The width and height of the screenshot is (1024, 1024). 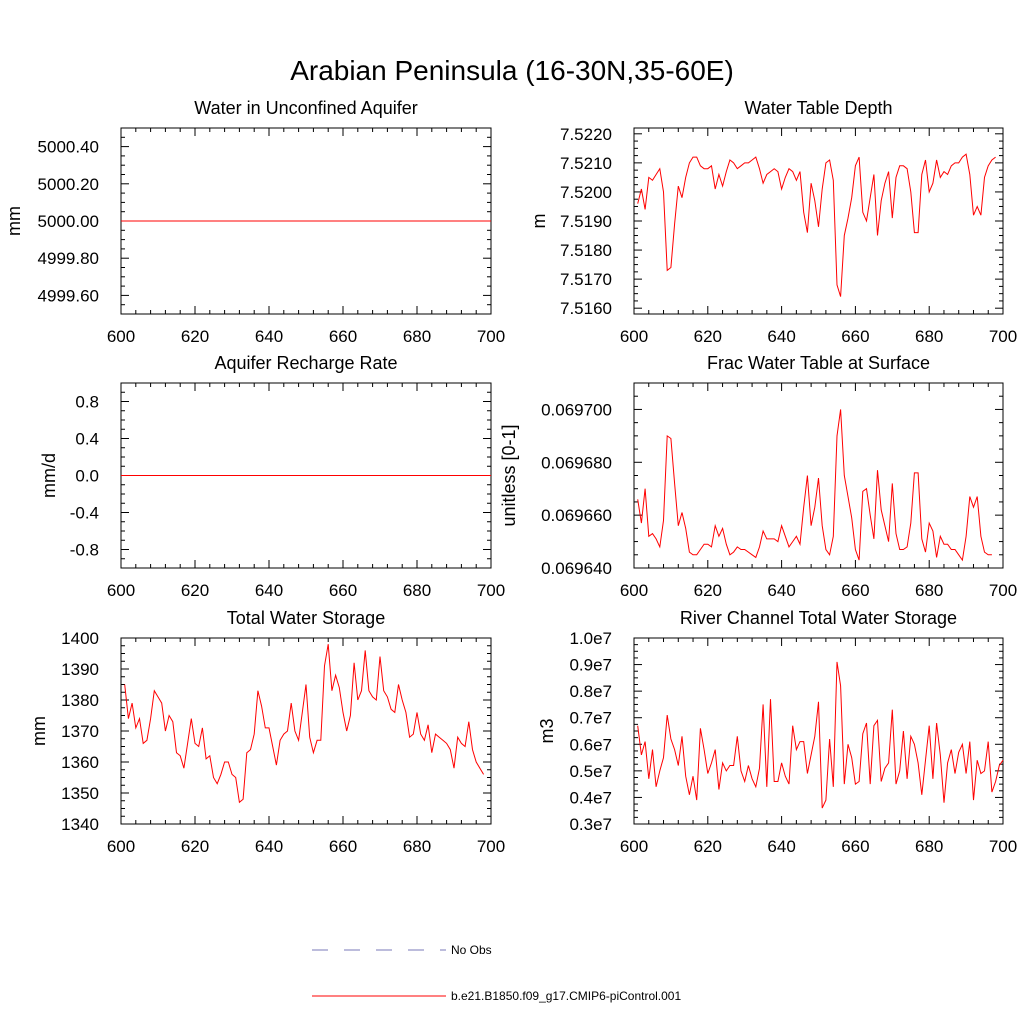 I want to click on panel-title: Total Water Storage, so click(x=306, y=618).